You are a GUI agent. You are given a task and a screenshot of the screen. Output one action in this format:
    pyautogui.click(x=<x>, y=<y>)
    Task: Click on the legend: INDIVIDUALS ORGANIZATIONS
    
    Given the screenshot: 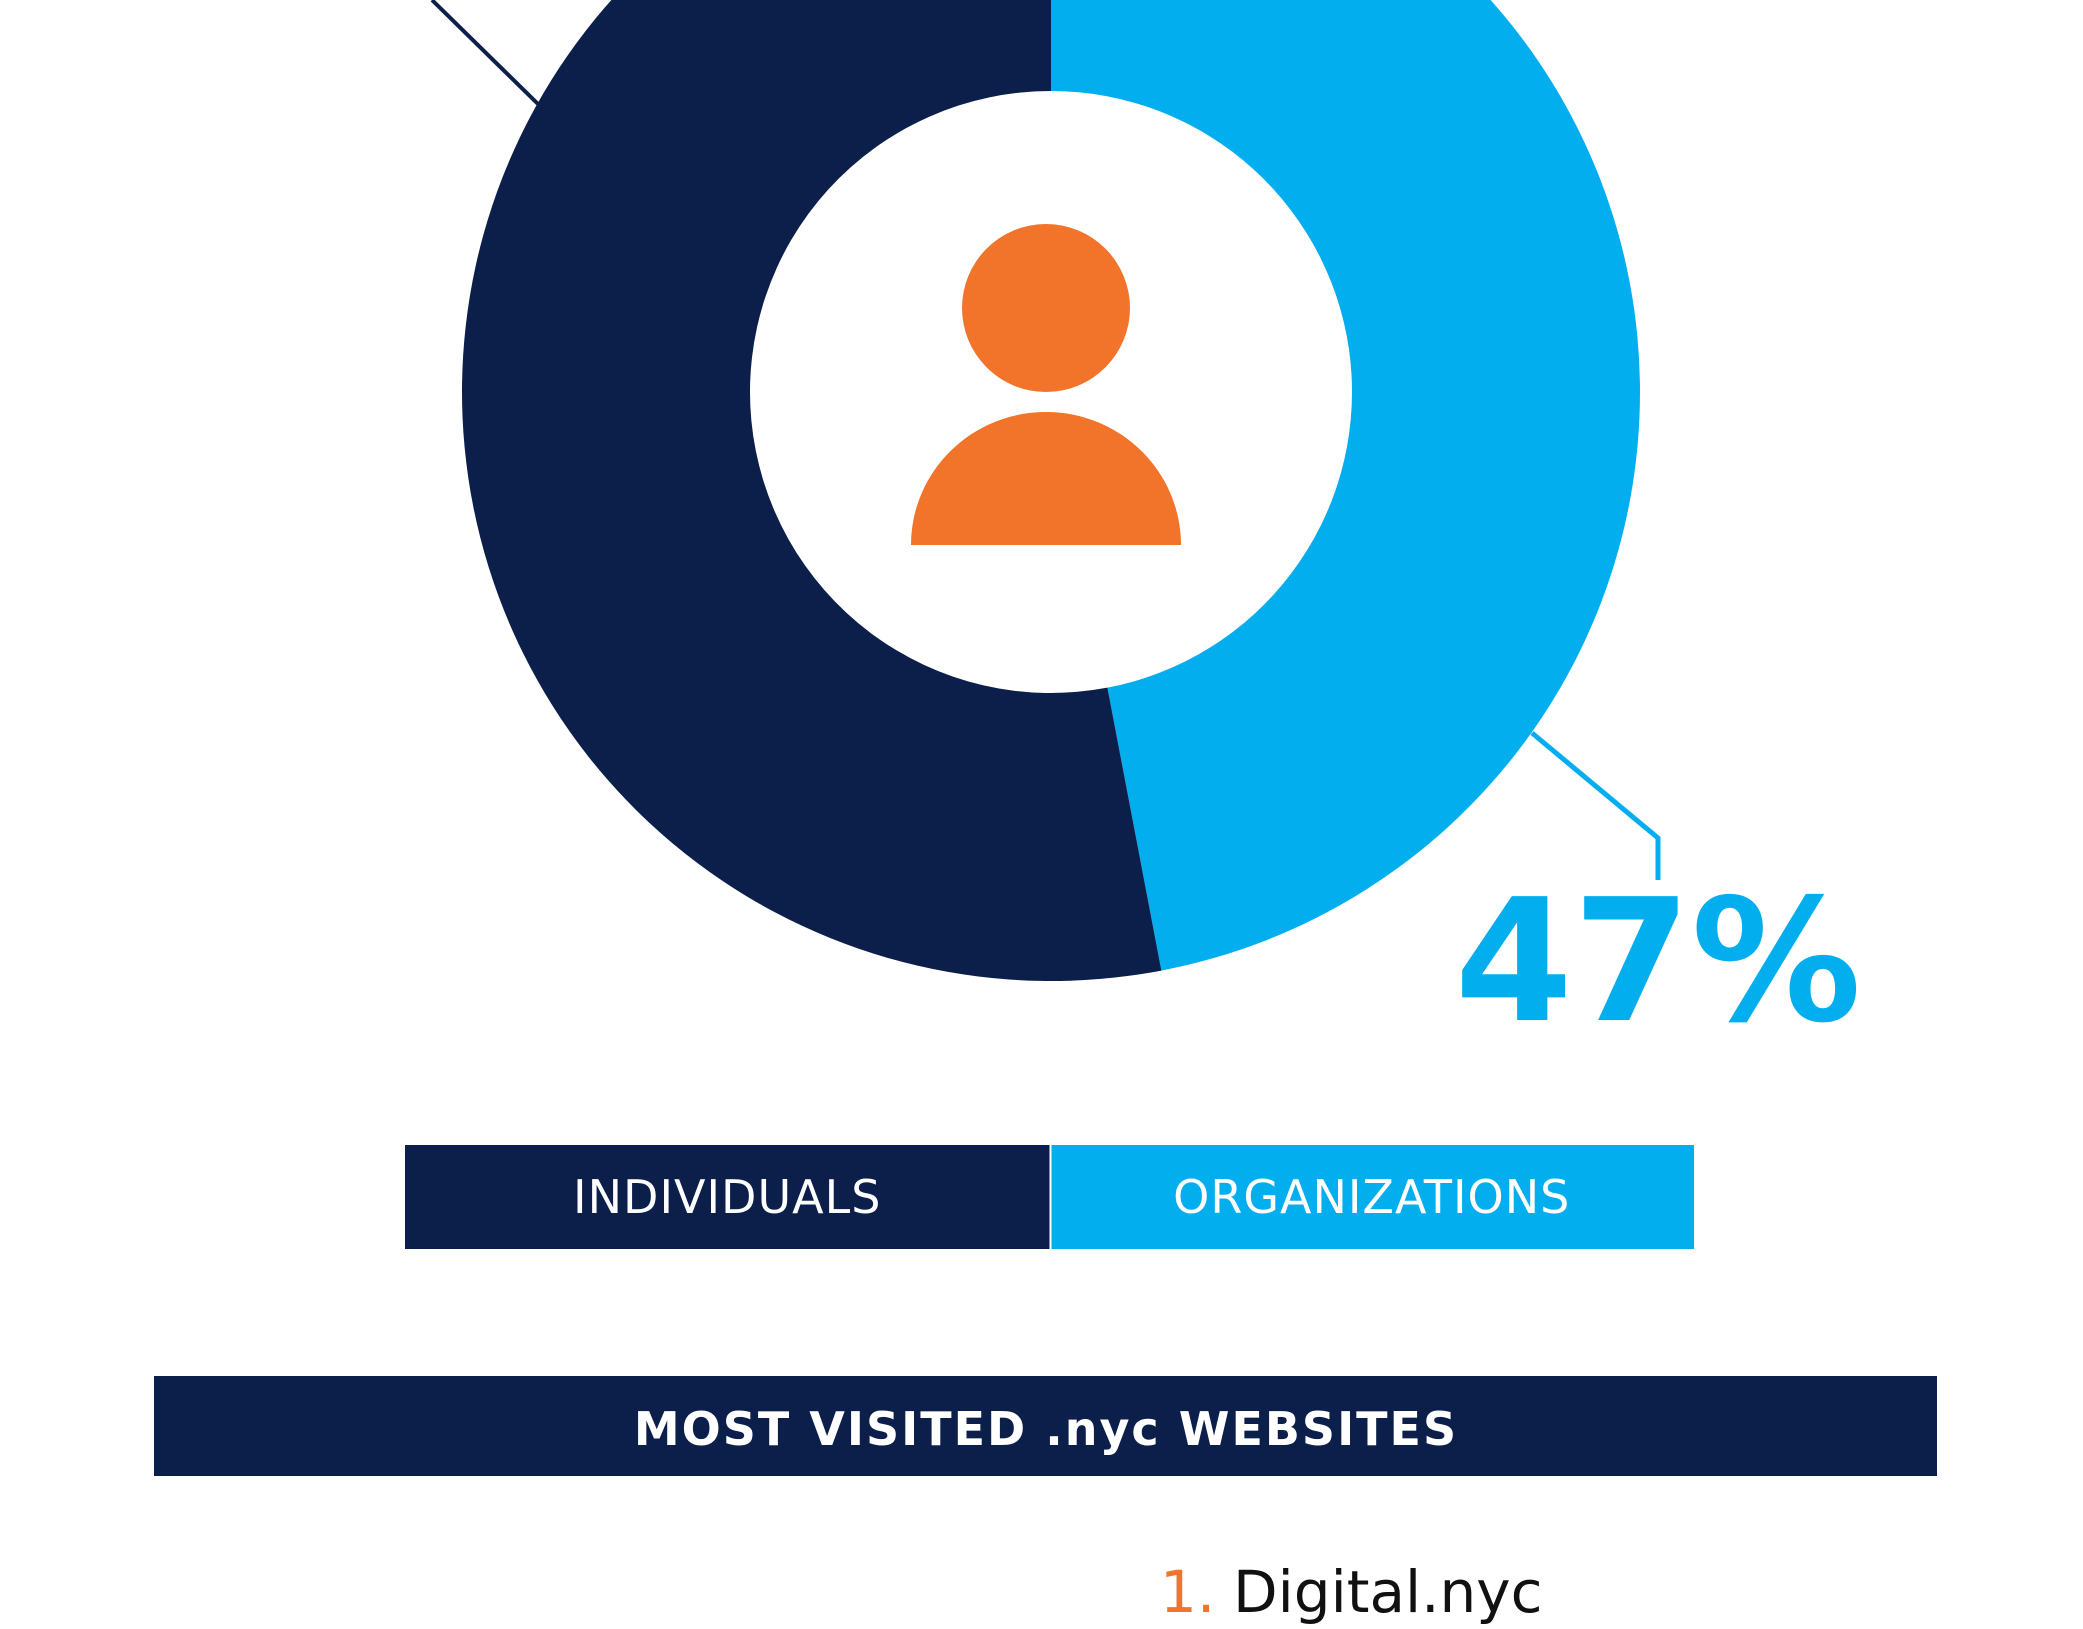 What is the action you would take?
    pyautogui.click(x=1049, y=1197)
    